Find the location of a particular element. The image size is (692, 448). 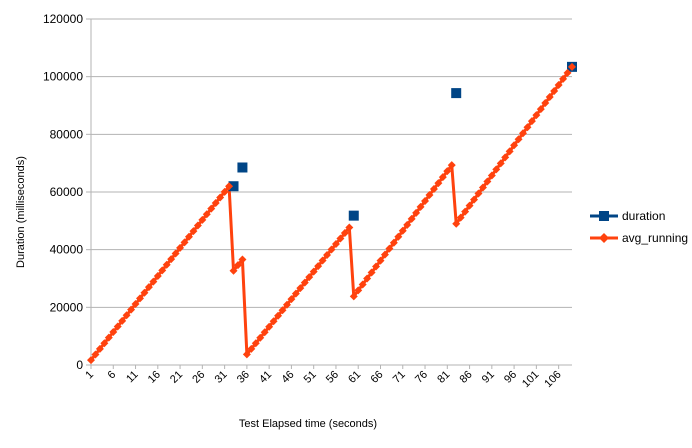

x-tick-label: 16 is located at coordinates (154, 377).